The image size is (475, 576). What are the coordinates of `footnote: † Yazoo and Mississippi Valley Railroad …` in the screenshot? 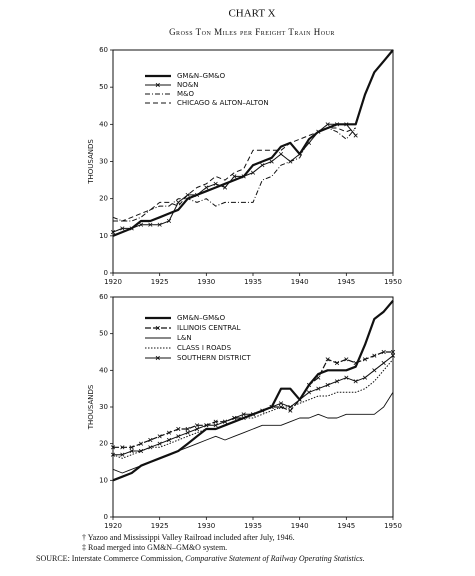 It's located at (188, 537).